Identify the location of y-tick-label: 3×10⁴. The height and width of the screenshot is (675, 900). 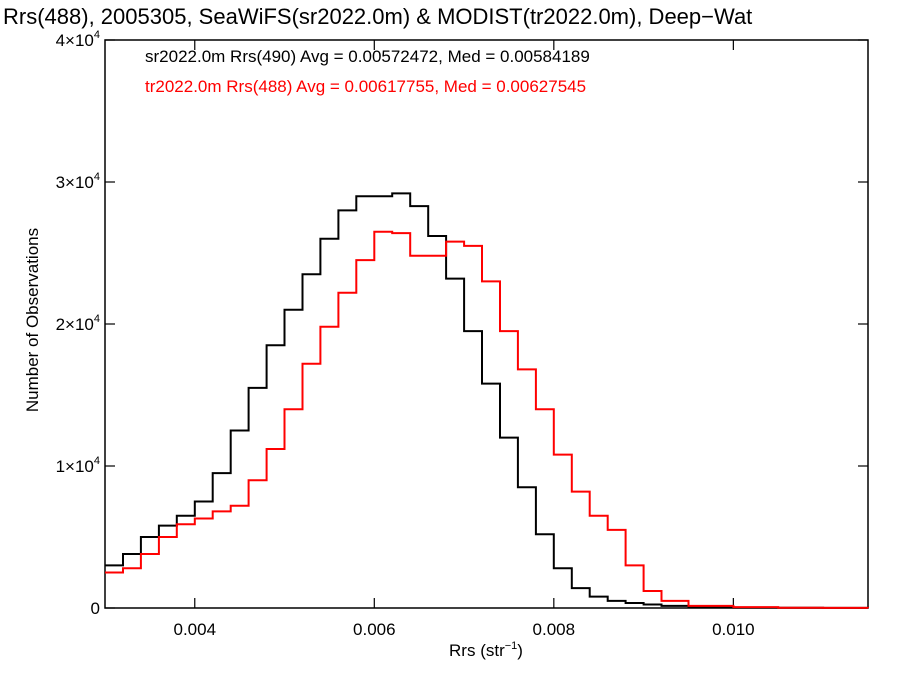
(78, 181).